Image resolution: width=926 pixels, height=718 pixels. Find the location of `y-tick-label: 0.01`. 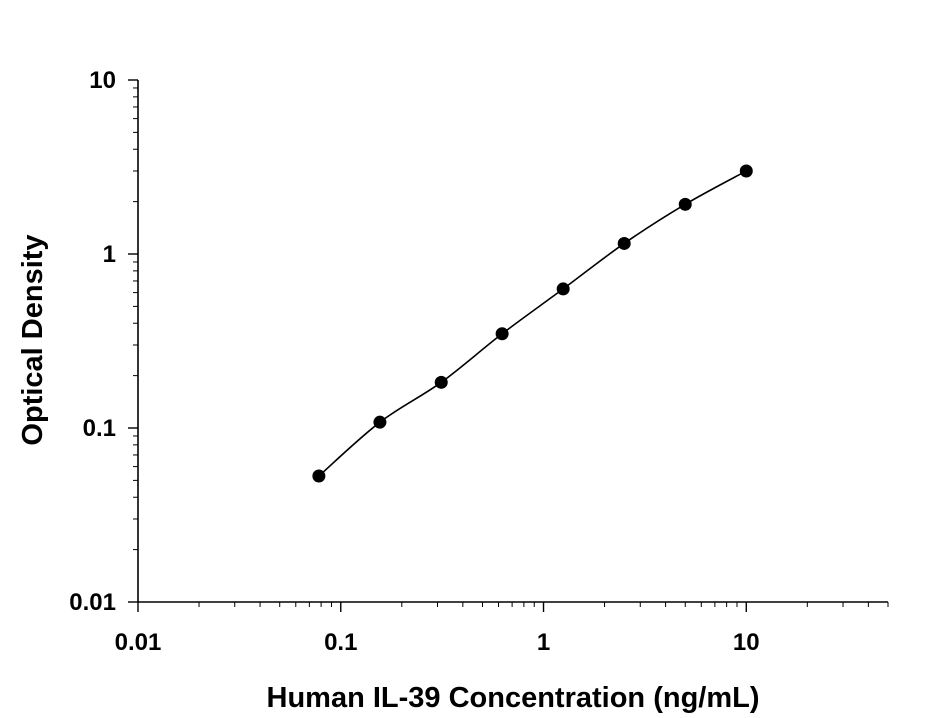

y-tick-label: 0.01 is located at coordinates (92, 602).